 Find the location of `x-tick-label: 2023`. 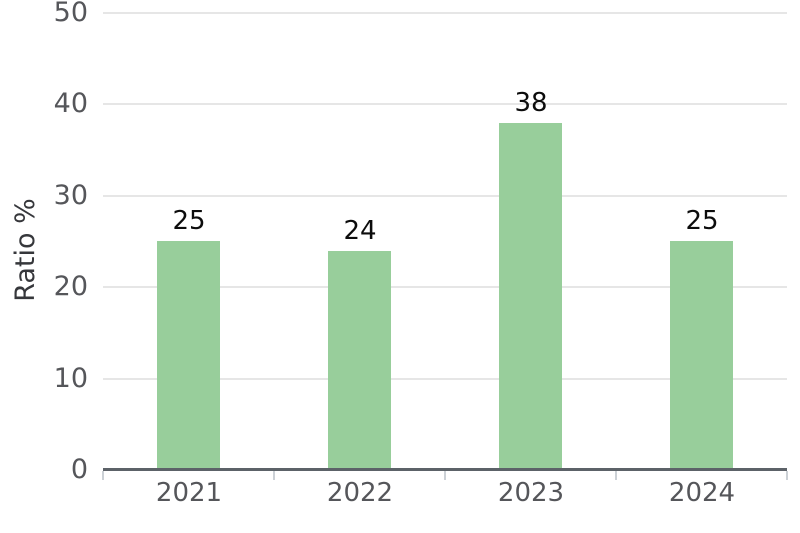

x-tick-label: 2023 is located at coordinates (531, 493).